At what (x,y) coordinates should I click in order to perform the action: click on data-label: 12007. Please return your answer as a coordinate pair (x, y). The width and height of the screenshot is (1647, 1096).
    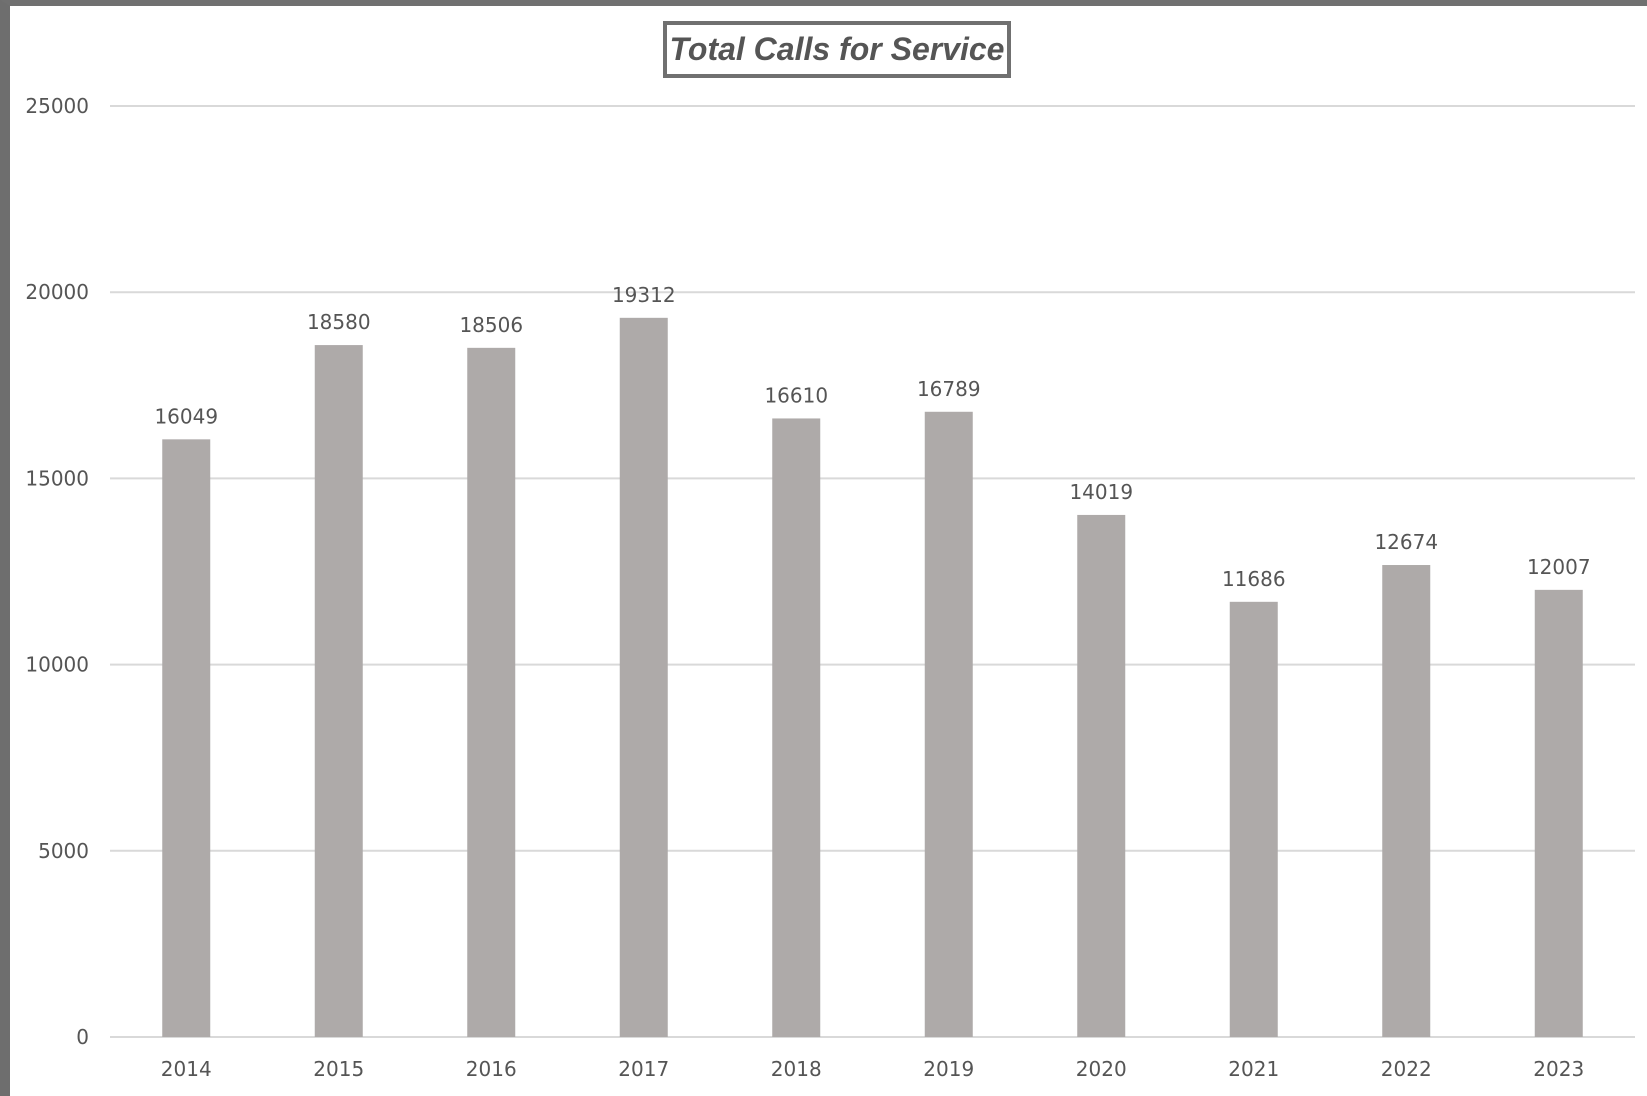
    Looking at the image, I should click on (1559, 567).